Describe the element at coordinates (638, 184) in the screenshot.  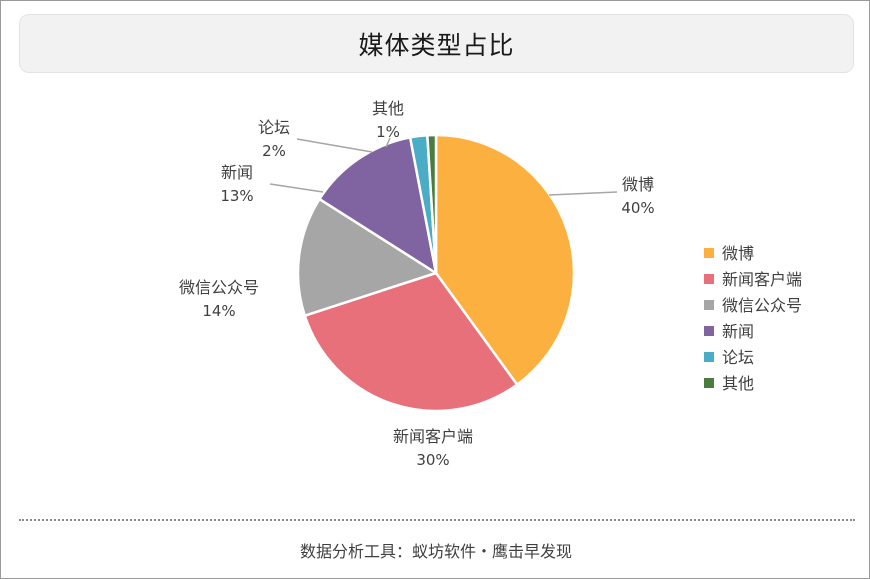
I see `data-label-name-0: 微博` at that location.